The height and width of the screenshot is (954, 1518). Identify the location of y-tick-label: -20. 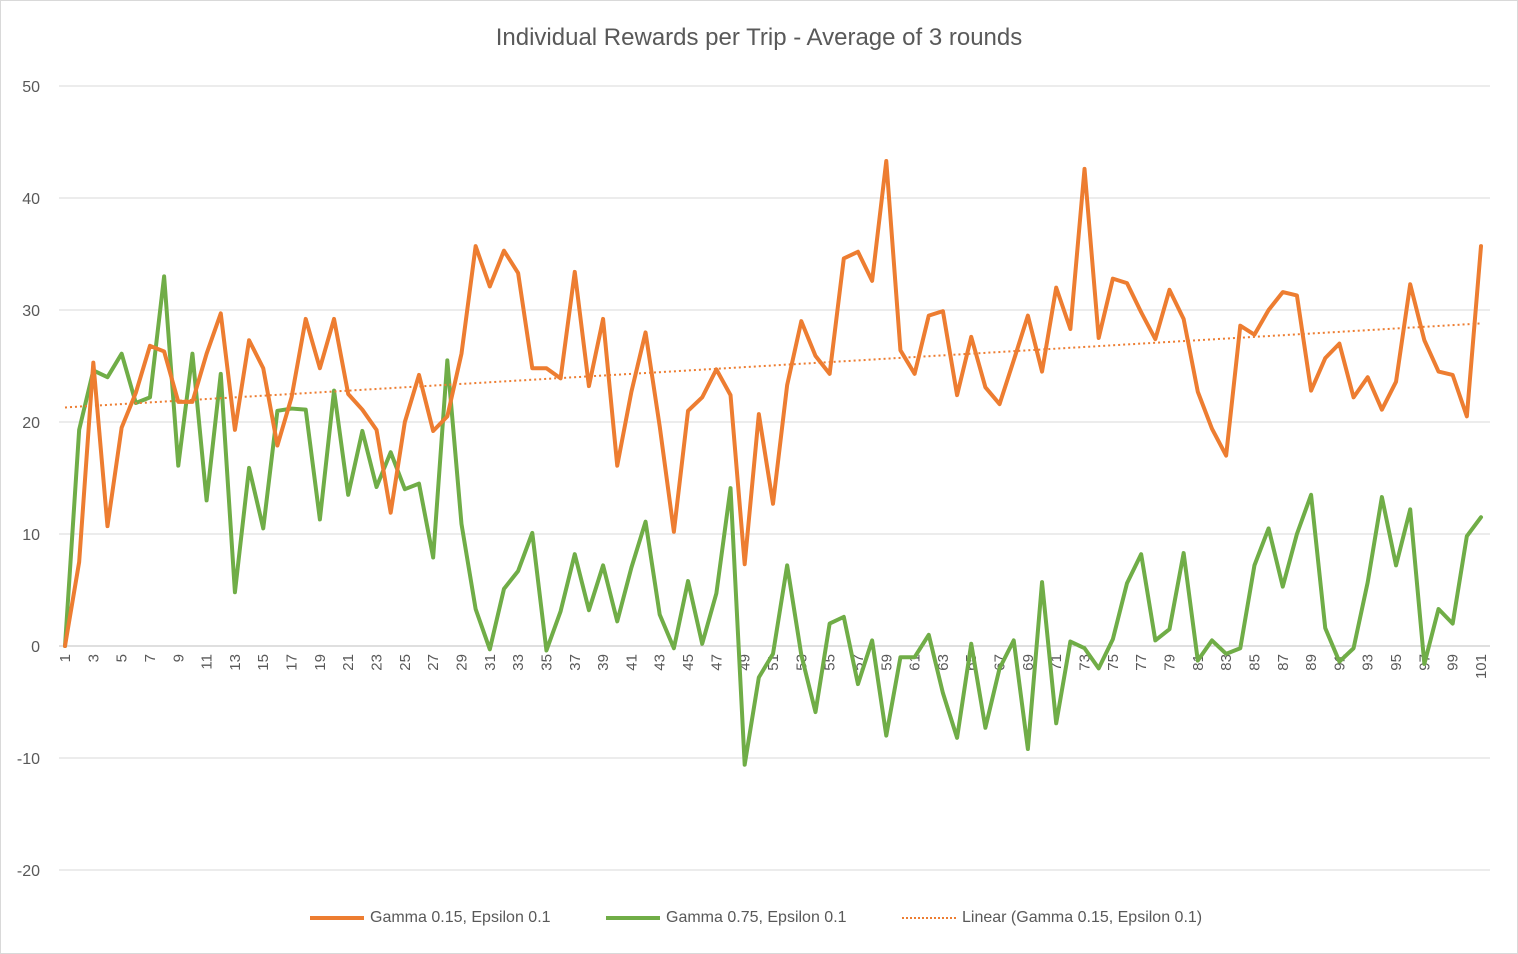
(28, 871).